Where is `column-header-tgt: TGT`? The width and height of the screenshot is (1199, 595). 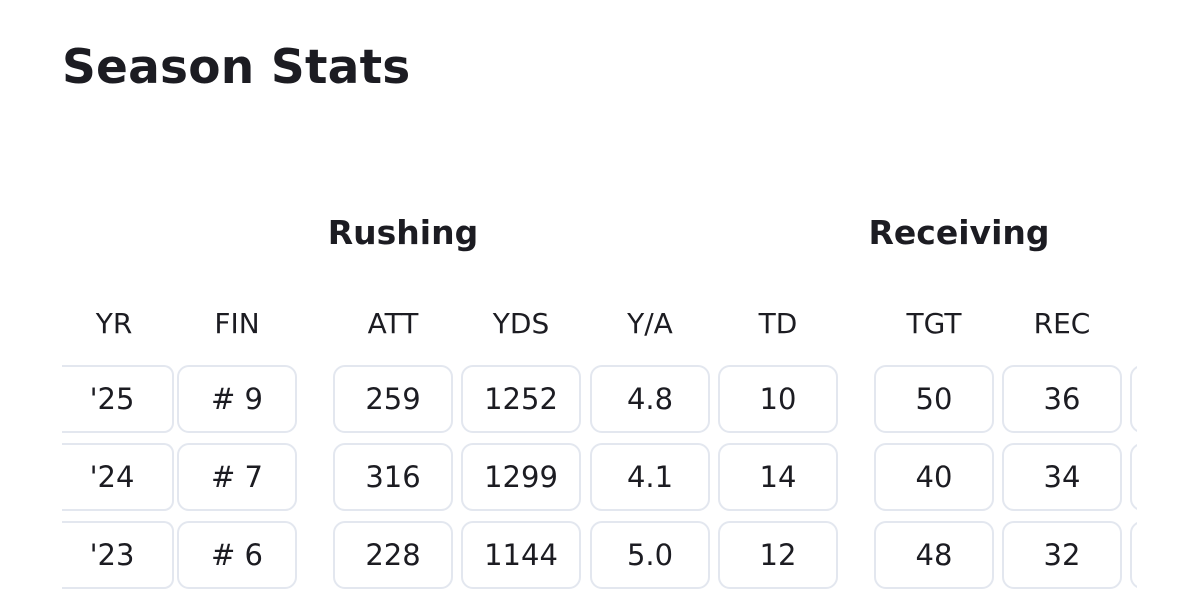
column-header-tgt: TGT is located at coordinates (934, 323).